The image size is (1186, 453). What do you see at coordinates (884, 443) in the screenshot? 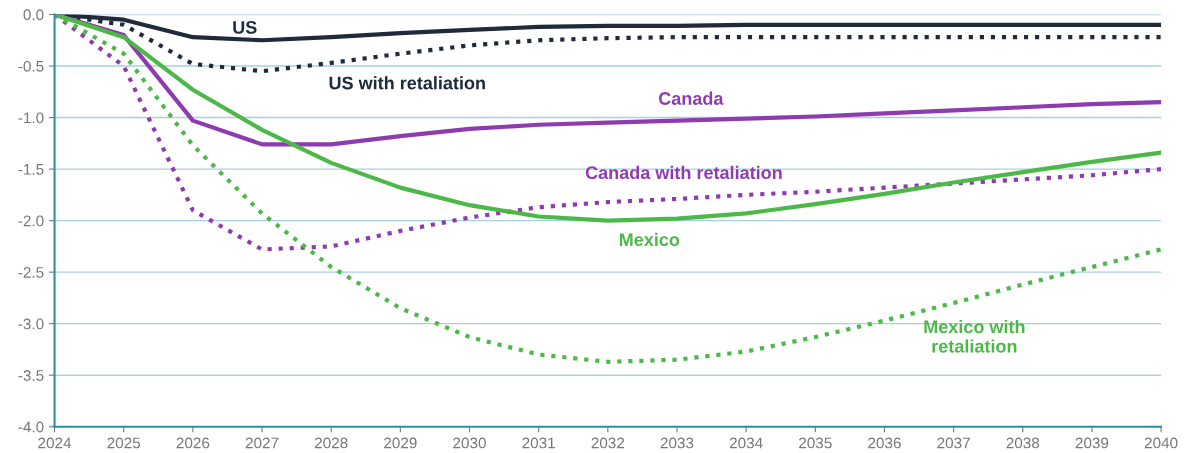
I see `x-tick-label: 2036` at bounding box center [884, 443].